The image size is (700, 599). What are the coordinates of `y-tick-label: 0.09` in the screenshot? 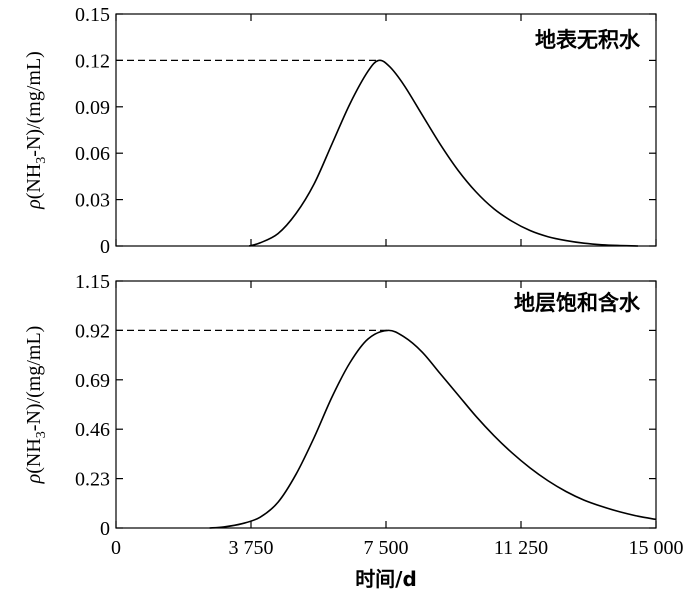 It's located at (92, 108).